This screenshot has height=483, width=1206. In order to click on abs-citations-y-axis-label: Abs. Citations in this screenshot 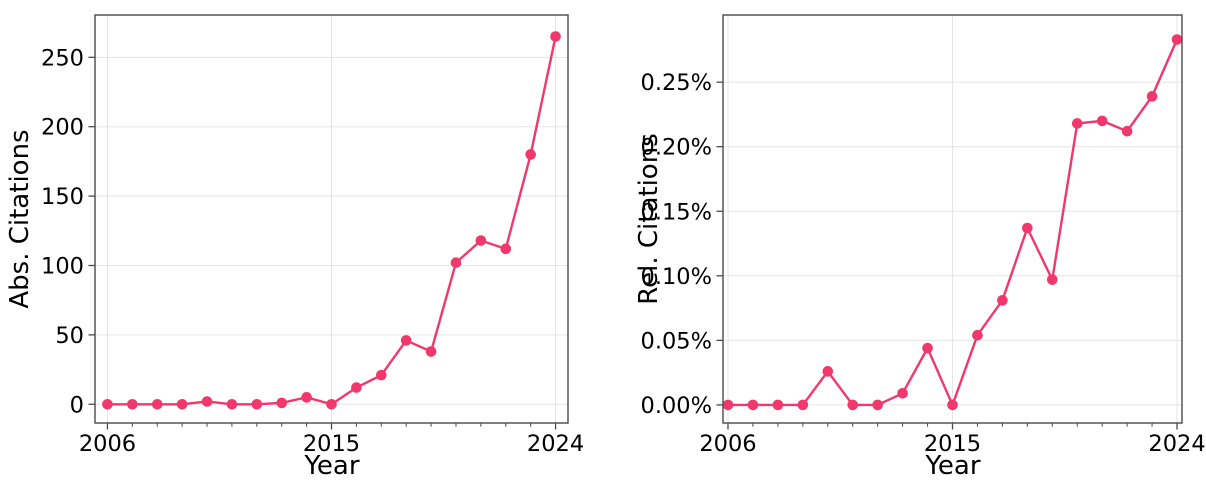, I will do `click(20, 219)`.